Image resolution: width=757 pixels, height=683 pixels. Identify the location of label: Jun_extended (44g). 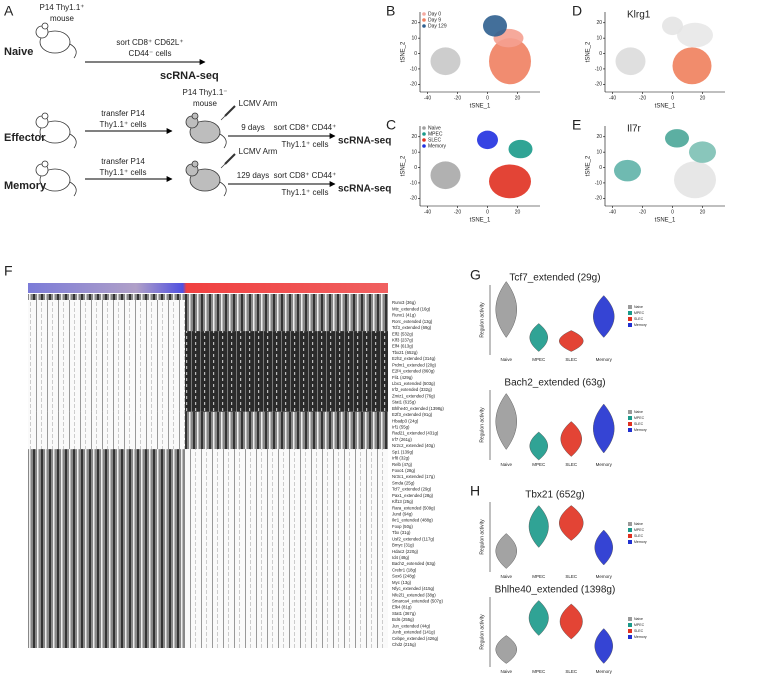
(411, 625).